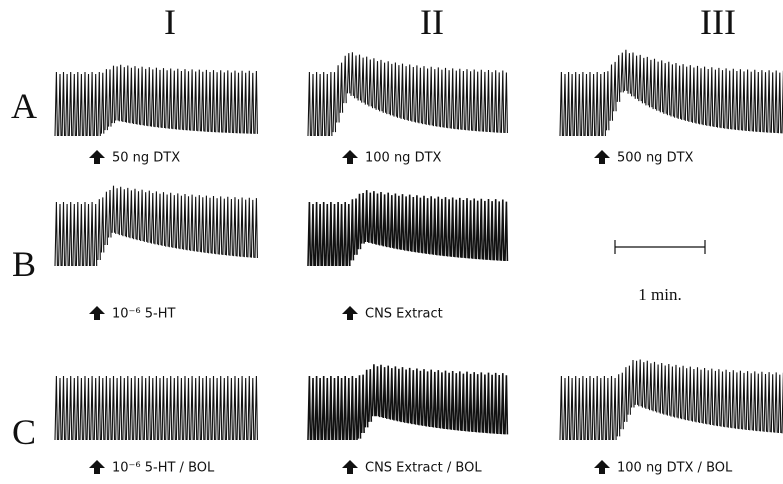 This screenshot has height=484, width=783. Describe the element at coordinates (143, 314) in the screenshot. I see `stimulus-label: 10⁻⁶ 5-HT` at that location.